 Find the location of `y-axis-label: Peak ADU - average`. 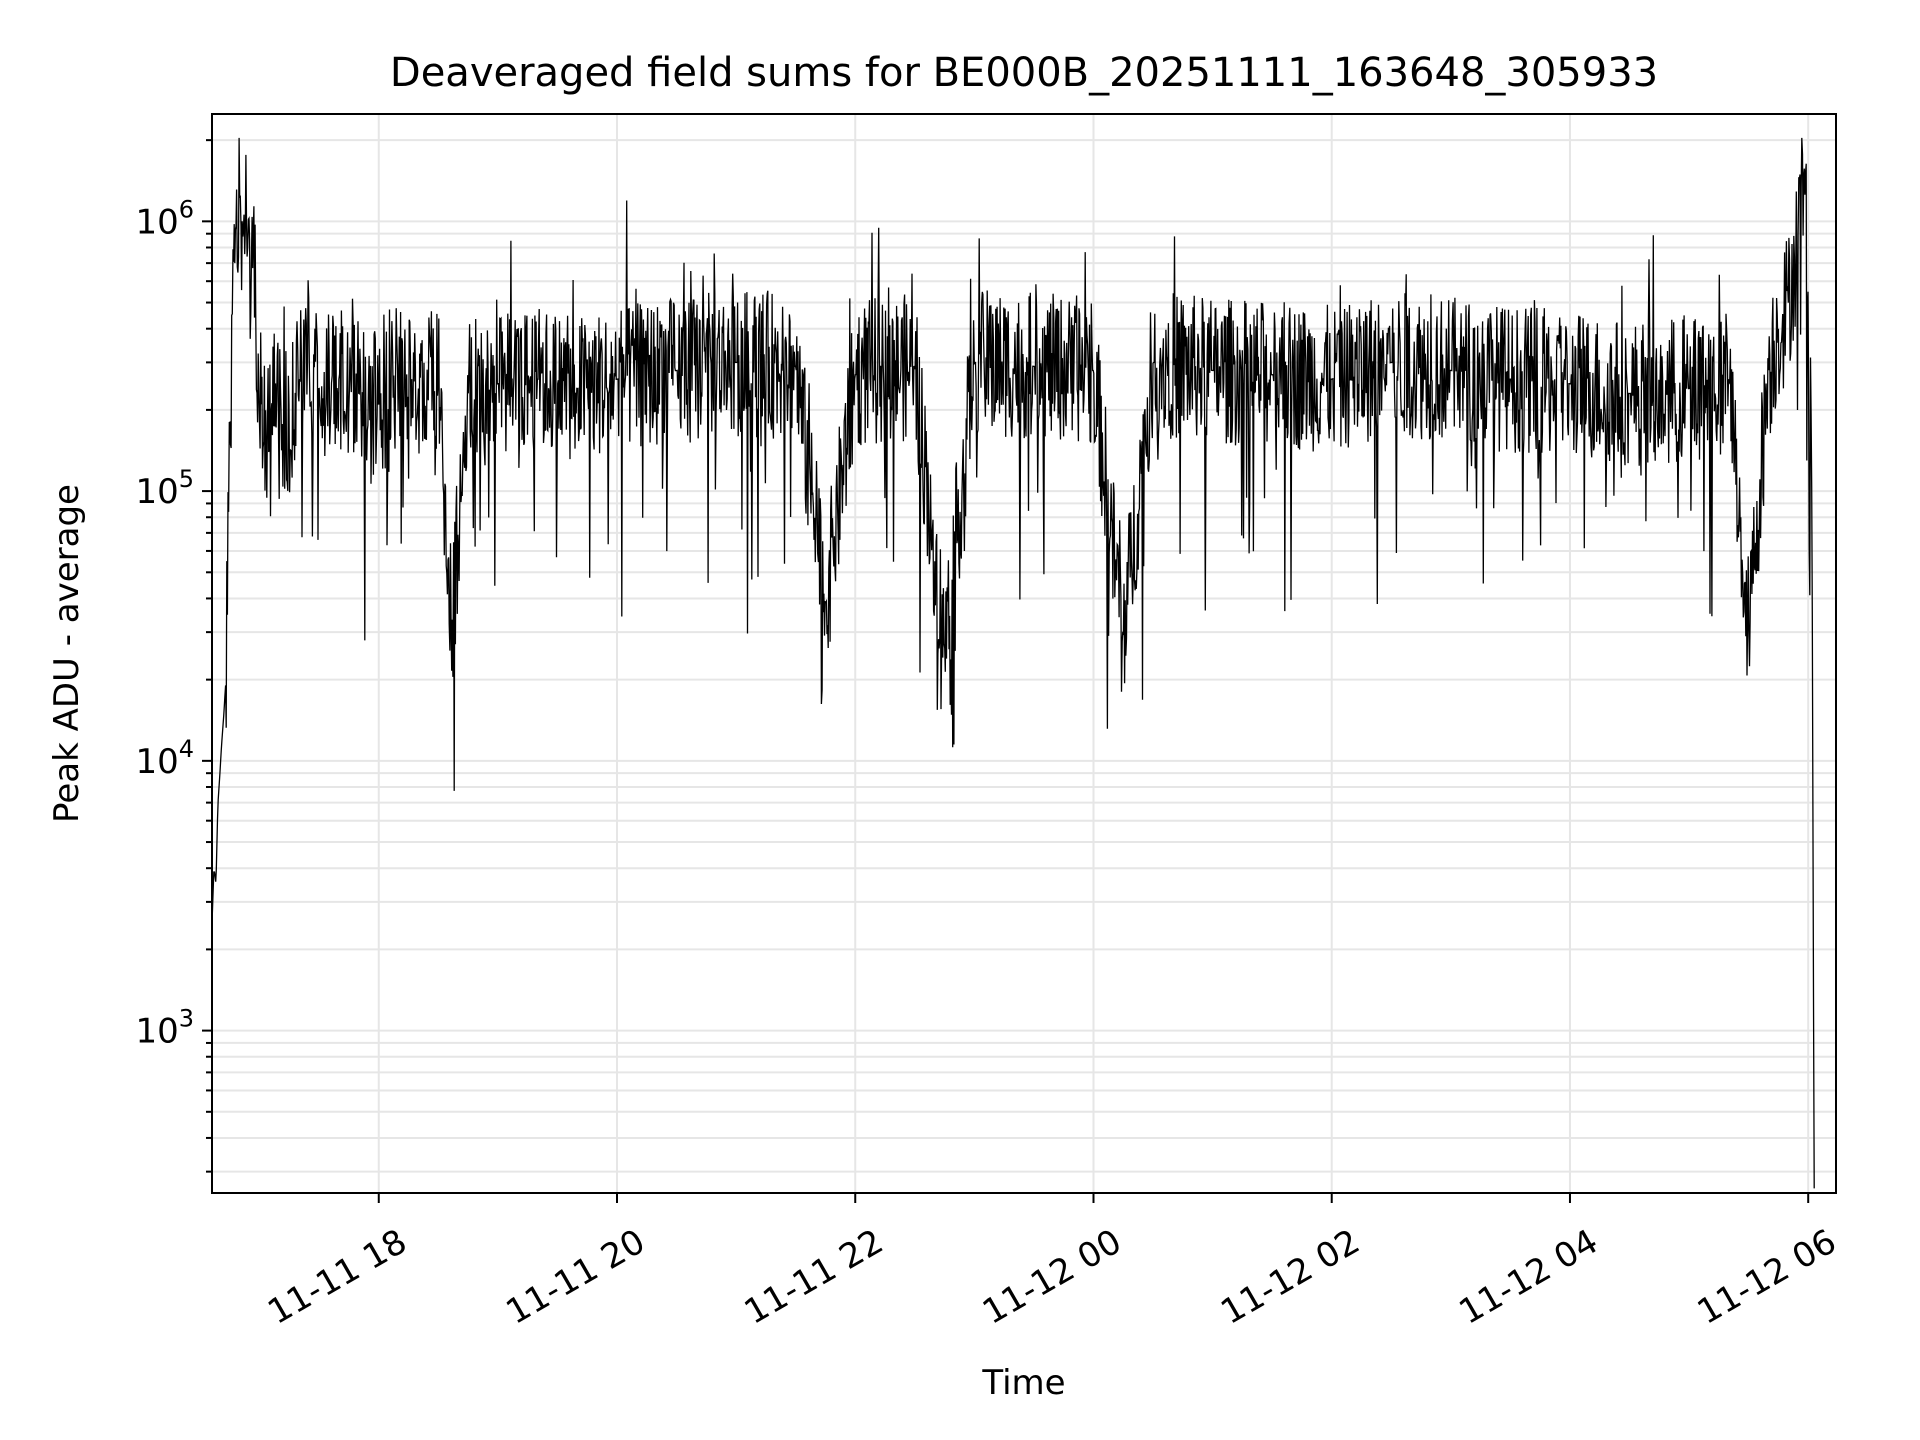

y-axis-label: Peak ADU - average is located at coordinates (67, 653).